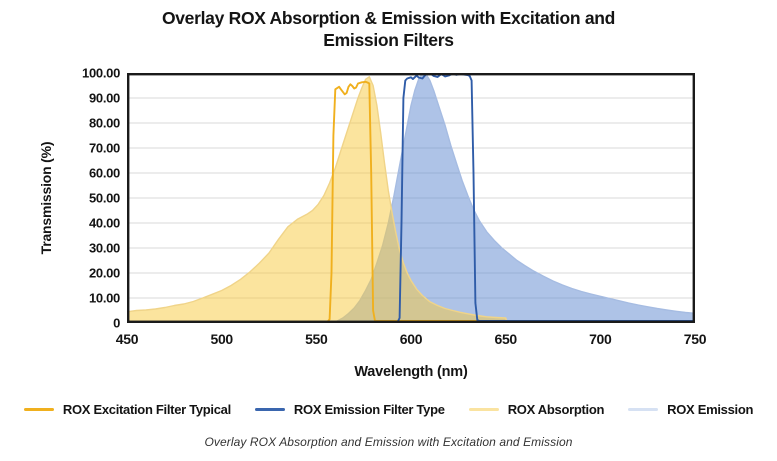 The width and height of the screenshot is (777, 461). What do you see at coordinates (104, 223) in the screenshot?
I see `y-tick-label: 40.00` at bounding box center [104, 223].